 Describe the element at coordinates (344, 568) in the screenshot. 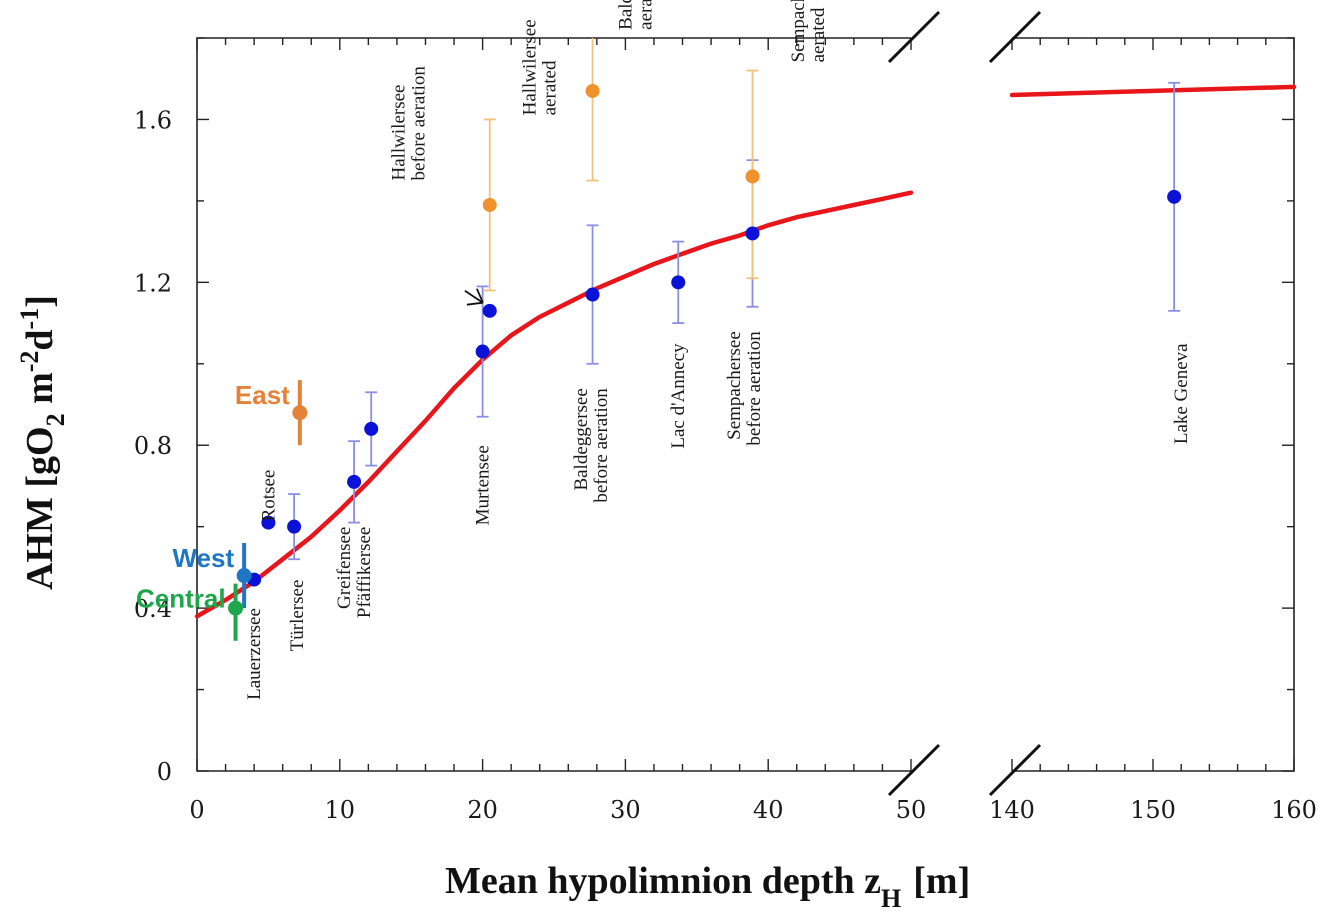

I see `lake-label-line: Greifensee` at that location.